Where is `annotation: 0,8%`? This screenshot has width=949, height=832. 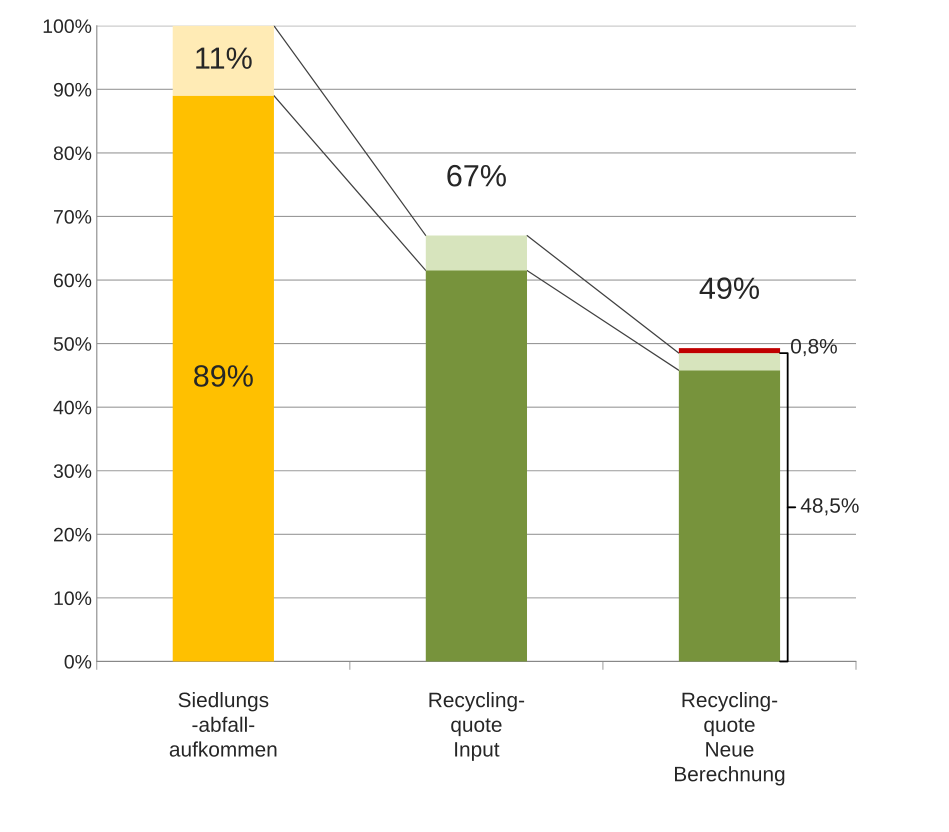
annotation: 0,8% is located at coordinates (814, 347).